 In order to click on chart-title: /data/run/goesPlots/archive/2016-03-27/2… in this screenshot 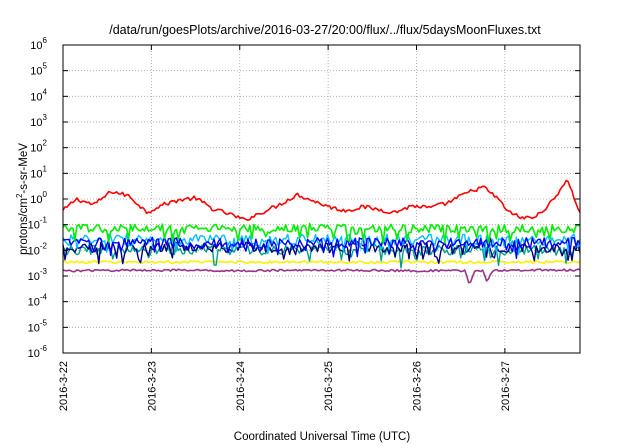, I will do `click(325, 30)`.